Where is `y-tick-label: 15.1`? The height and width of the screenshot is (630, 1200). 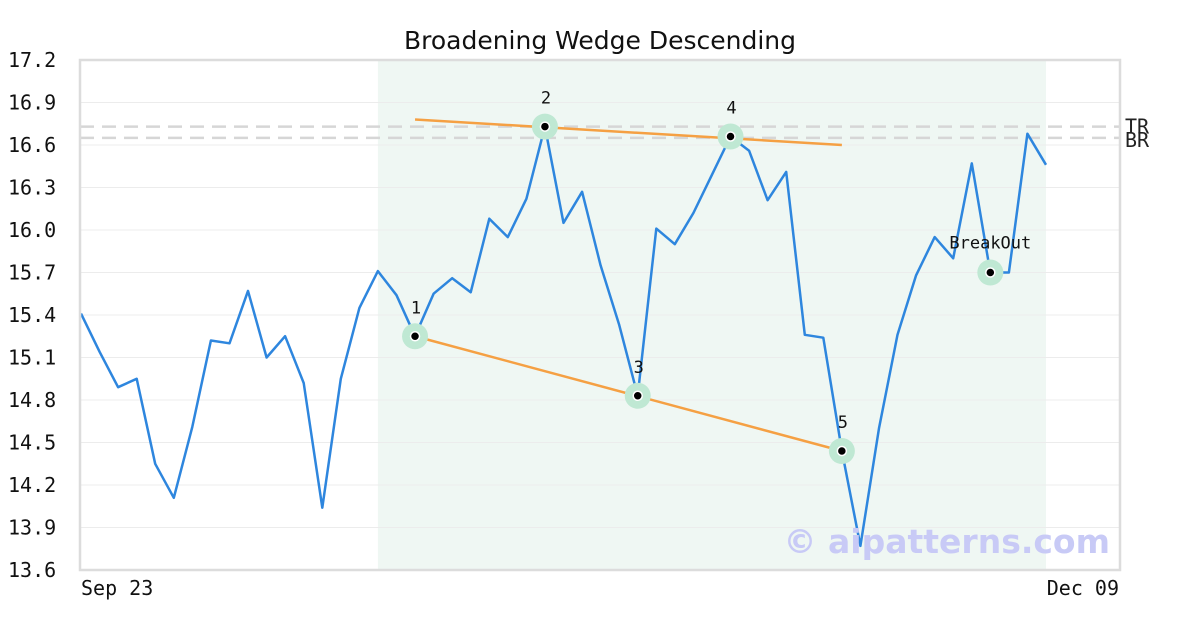 y-tick-label: 15.1 is located at coordinates (32, 358).